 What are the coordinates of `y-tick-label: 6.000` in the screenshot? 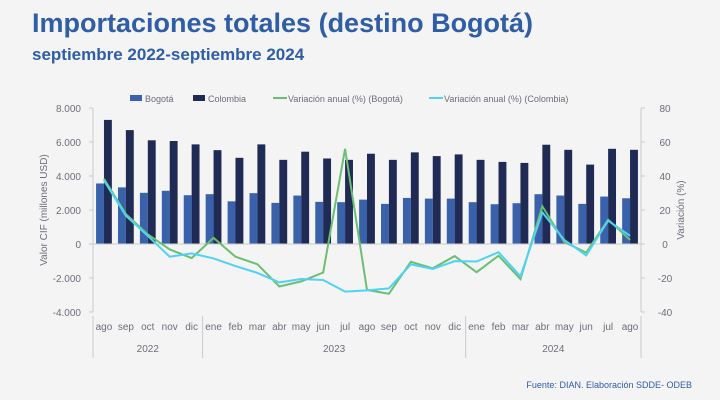 It's located at (68, 143).